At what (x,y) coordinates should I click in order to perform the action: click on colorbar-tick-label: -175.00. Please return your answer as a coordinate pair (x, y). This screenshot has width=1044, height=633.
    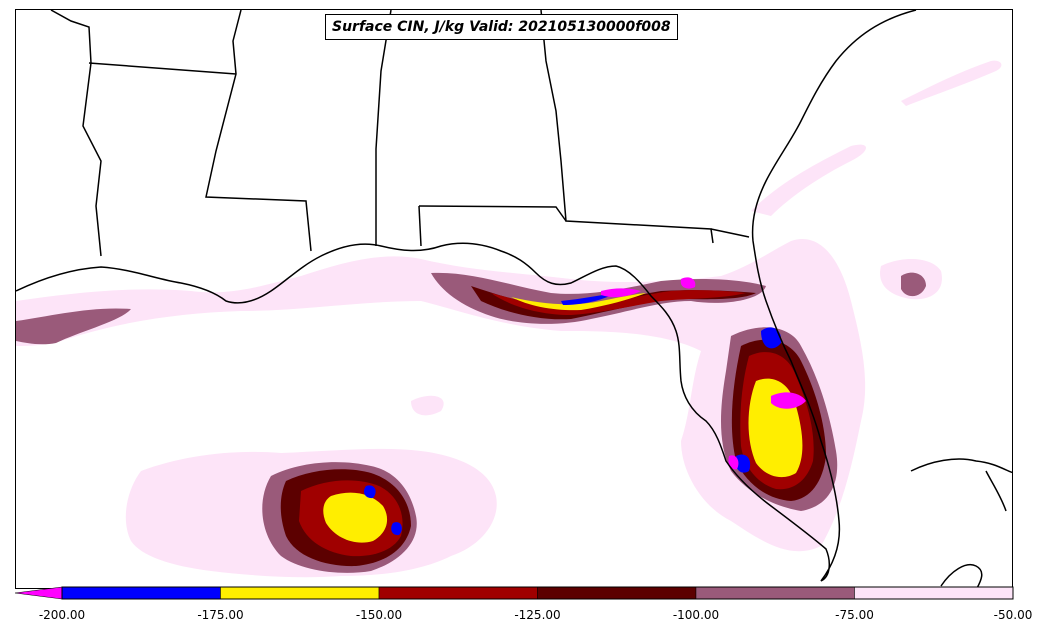
    Looking at the image, I should click on (220, 615).